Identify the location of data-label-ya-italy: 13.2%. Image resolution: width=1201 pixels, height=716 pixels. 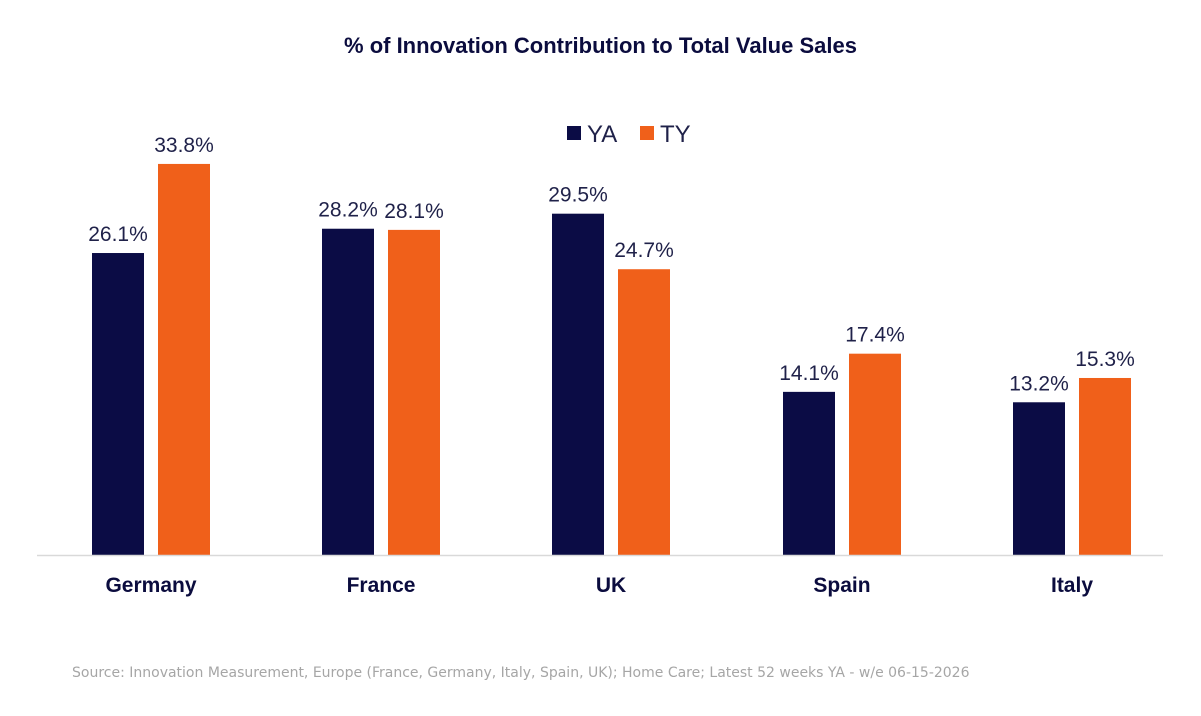
(1039, 383).